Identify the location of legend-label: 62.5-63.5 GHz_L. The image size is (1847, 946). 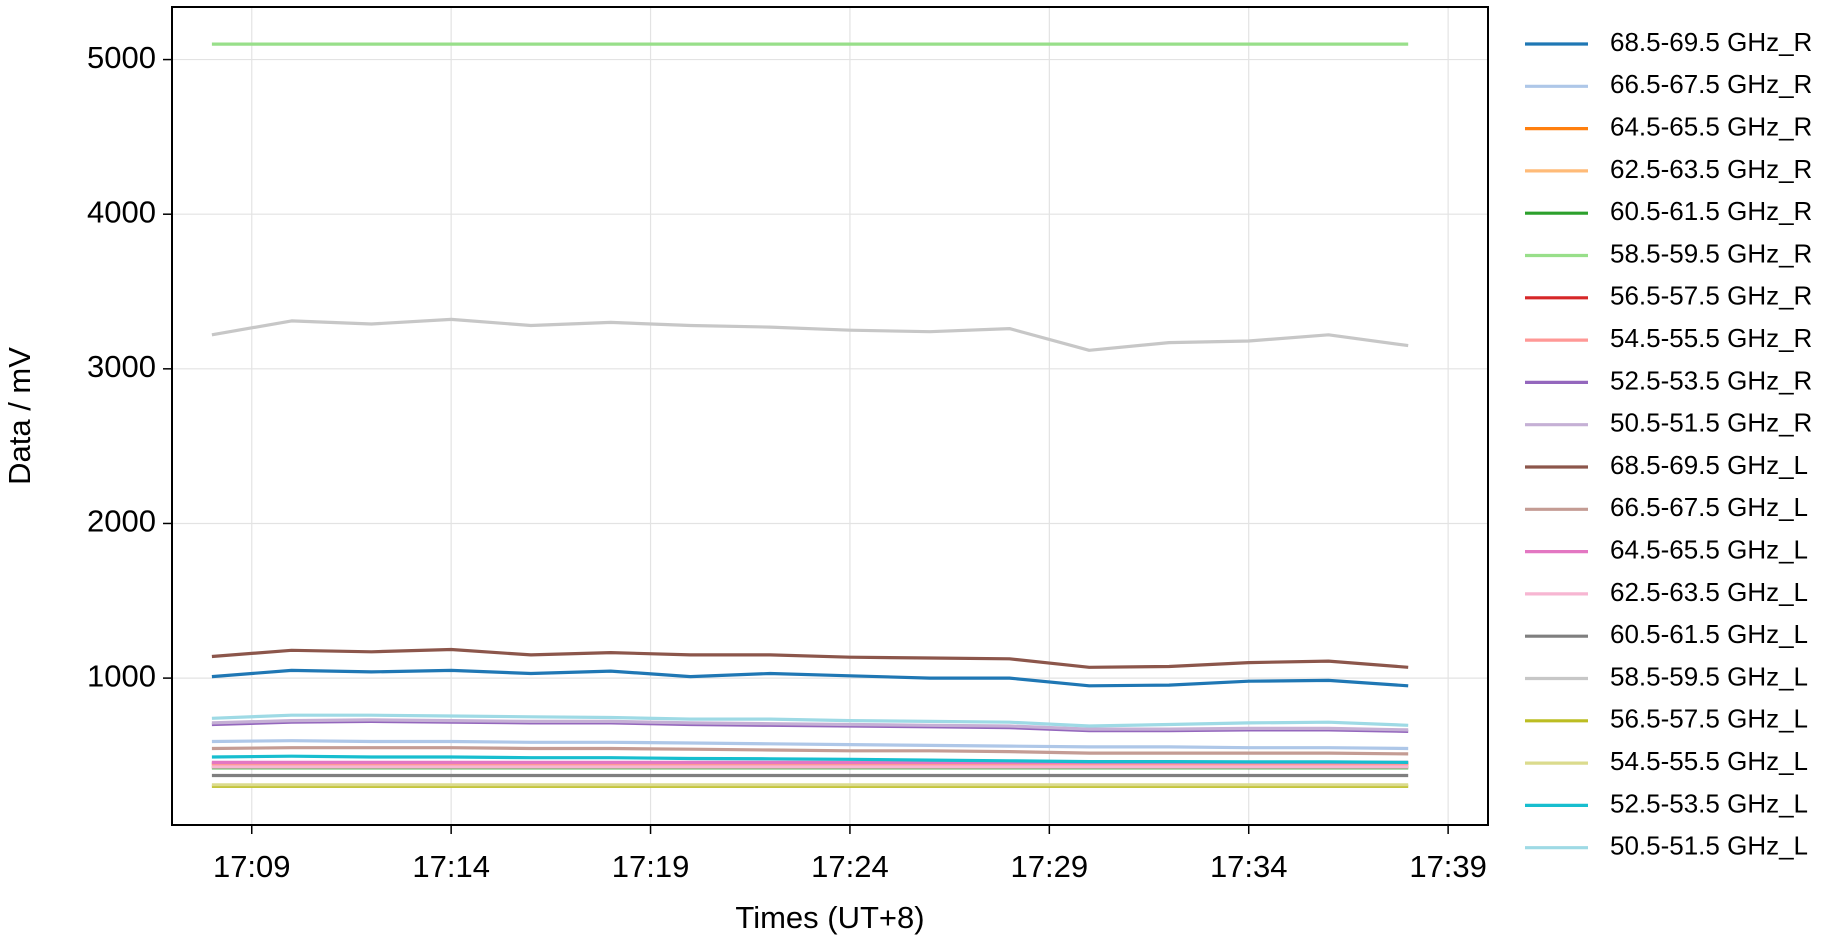
(1709, 592).